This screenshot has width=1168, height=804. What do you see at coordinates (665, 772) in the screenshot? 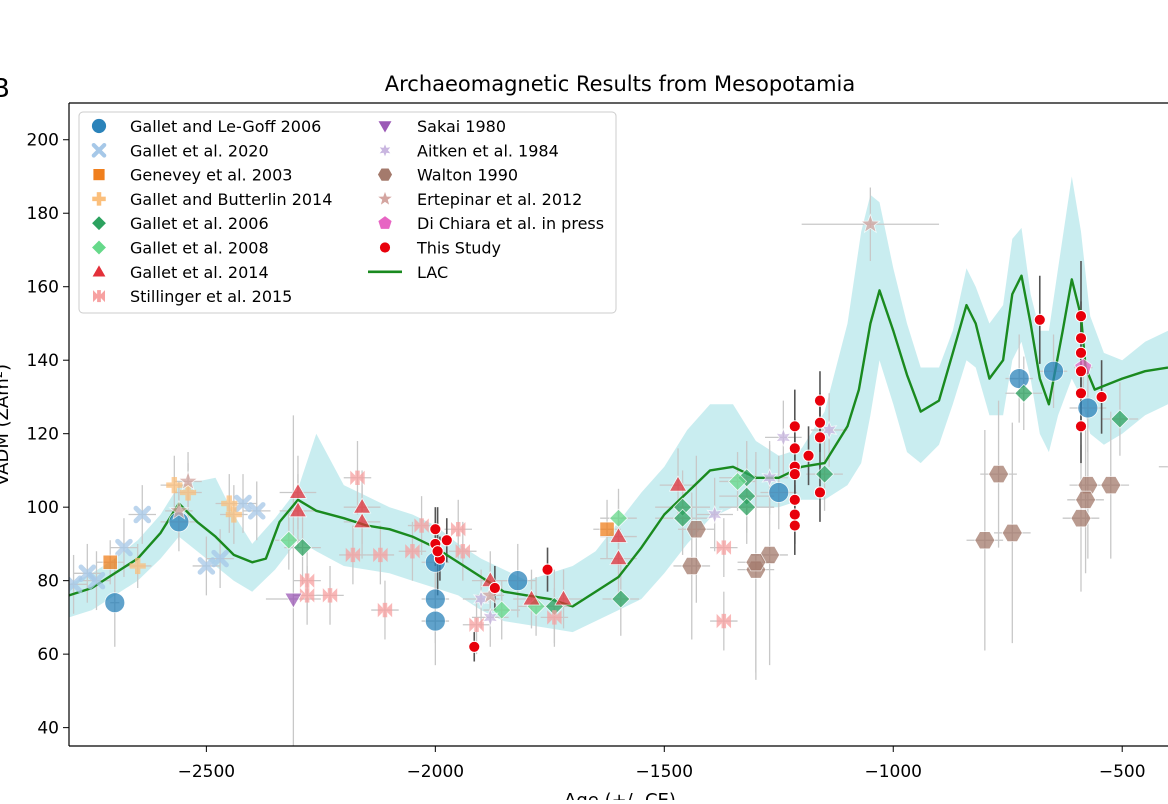
I see `x-tick-label: −1500` at bounding box center [665, 772].